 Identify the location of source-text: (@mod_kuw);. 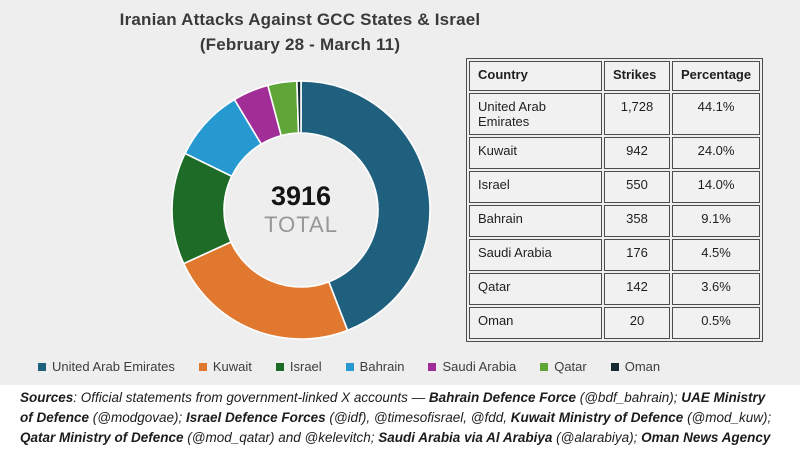
(727, 417).